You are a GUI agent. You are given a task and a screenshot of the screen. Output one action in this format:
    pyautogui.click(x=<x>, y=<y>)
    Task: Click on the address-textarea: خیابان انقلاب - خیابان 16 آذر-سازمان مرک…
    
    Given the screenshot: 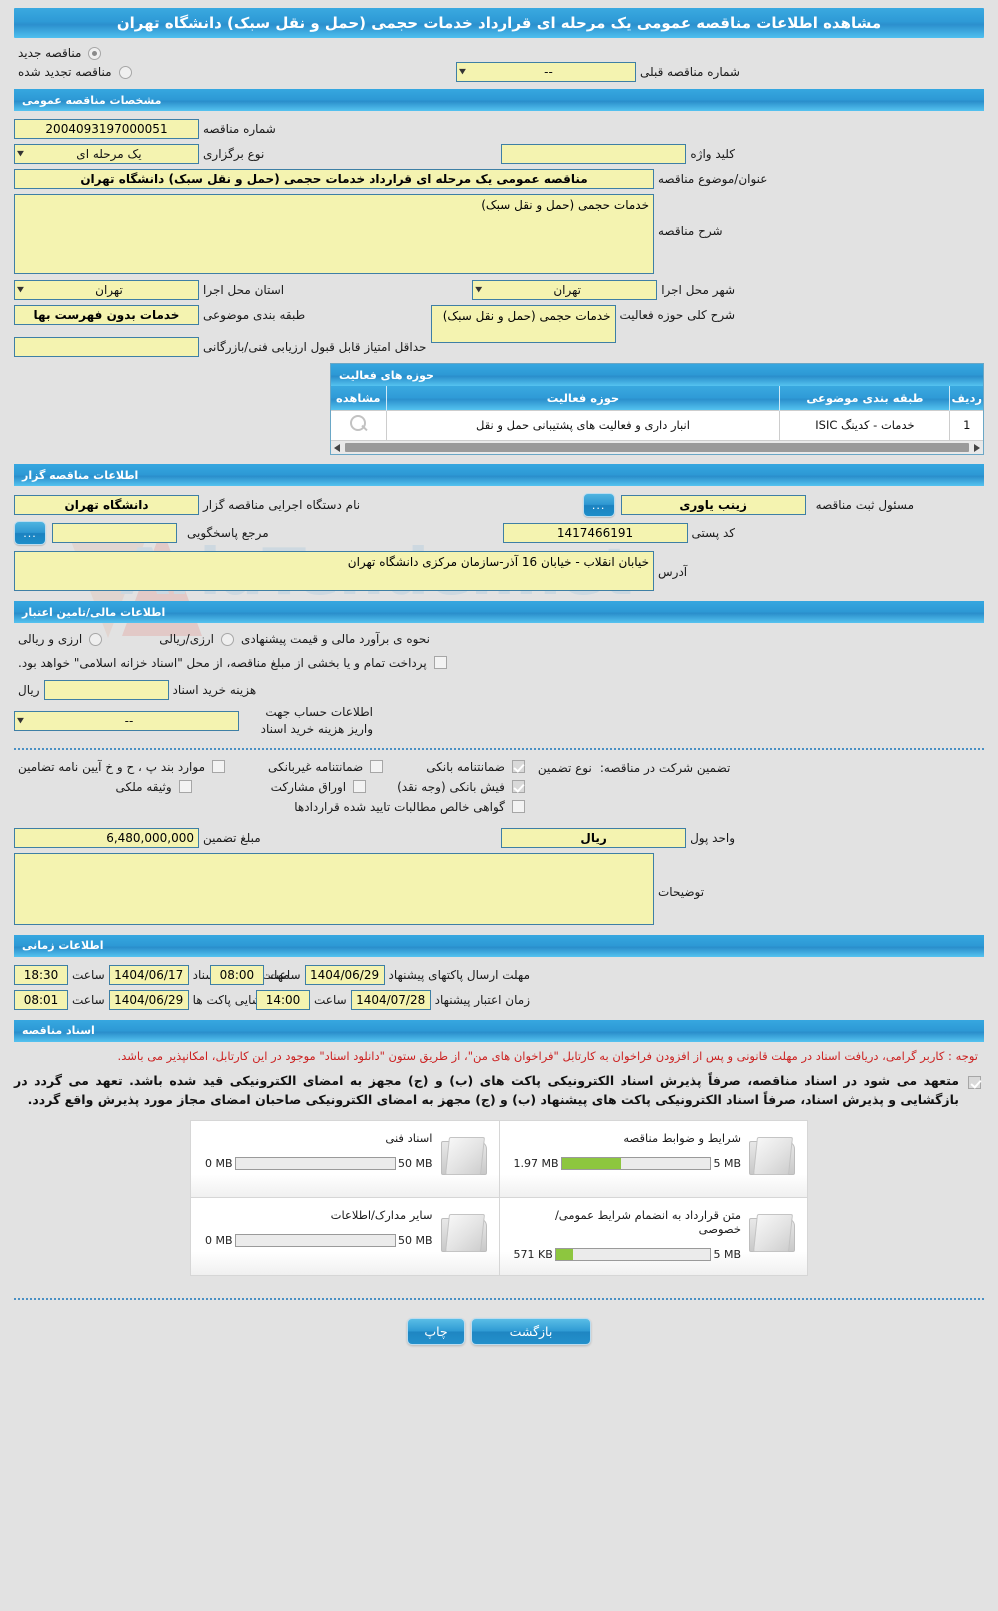 What is the action you would take?
    pyautogui.click(x=334, y=571)
    